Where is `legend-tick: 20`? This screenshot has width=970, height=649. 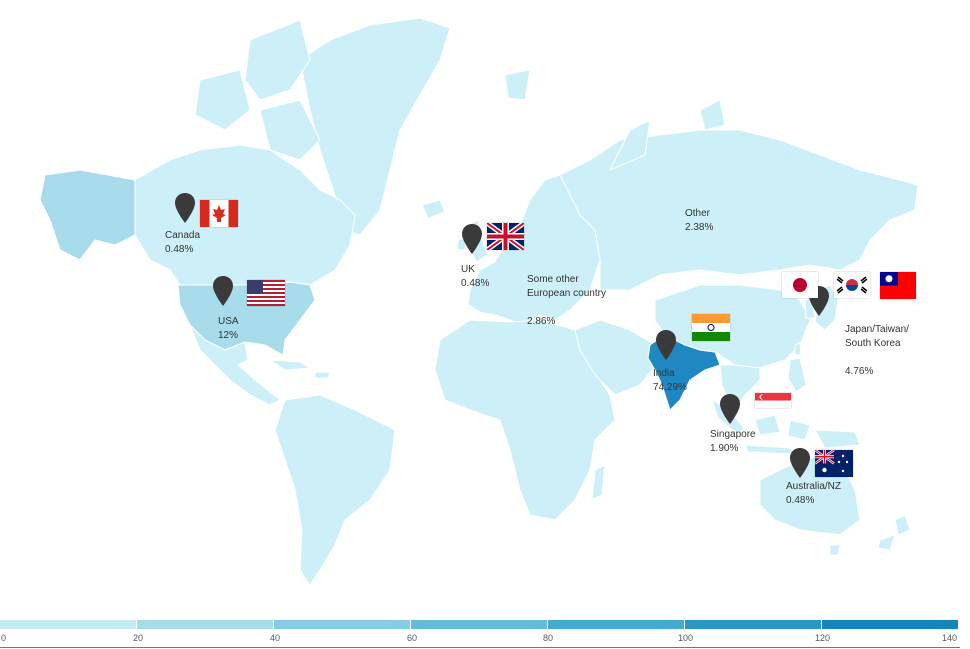
legend-tick: 20 is located at coordinates (138, 638).